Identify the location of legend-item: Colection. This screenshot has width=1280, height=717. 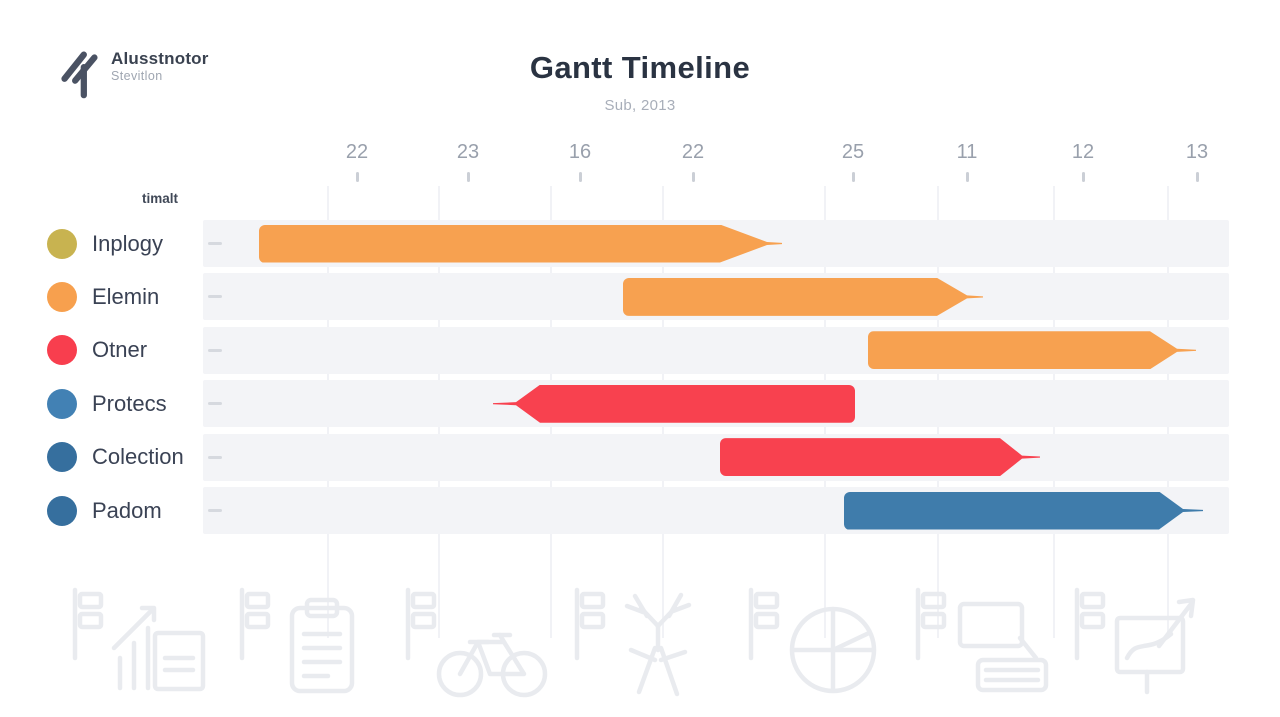
(100, 457).